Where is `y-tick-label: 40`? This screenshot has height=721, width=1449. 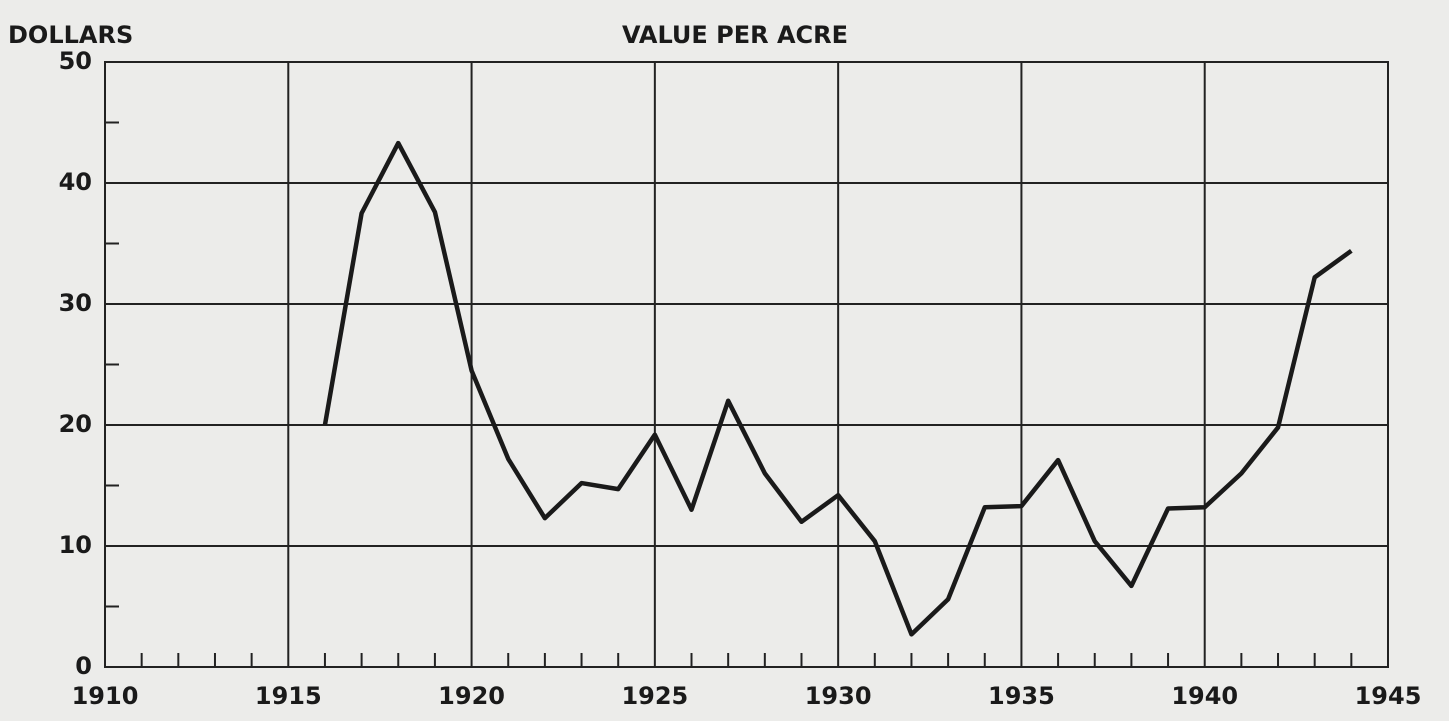 y-tick-label: 40 is located at coordinates (75, 182).